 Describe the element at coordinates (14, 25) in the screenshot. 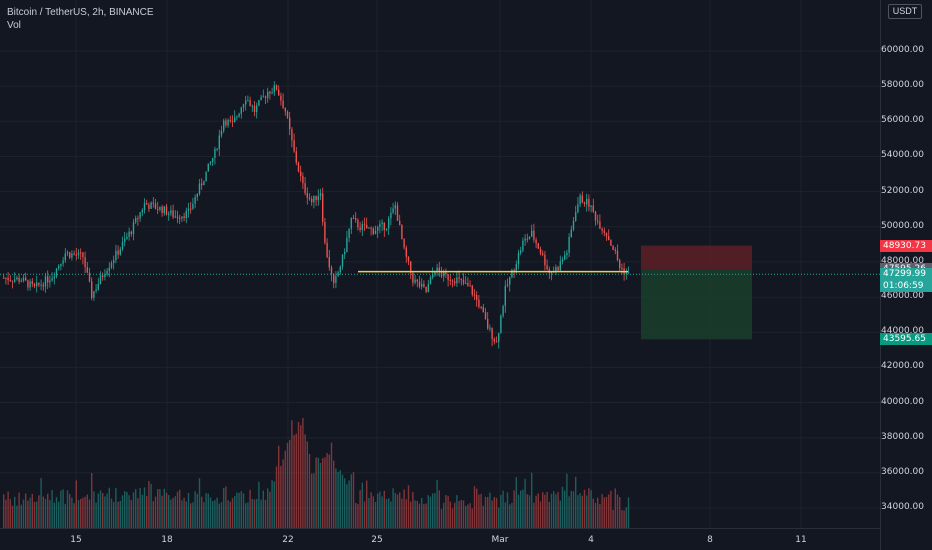

I see `volume-legend: Vol` at that location.